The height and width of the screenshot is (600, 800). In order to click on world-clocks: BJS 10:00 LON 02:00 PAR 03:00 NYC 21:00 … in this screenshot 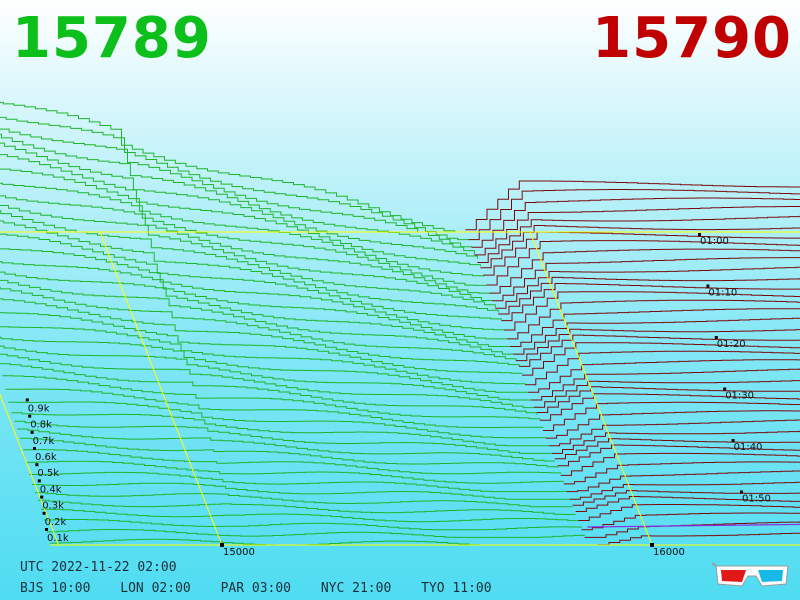, I will do `click(267, 588)`.